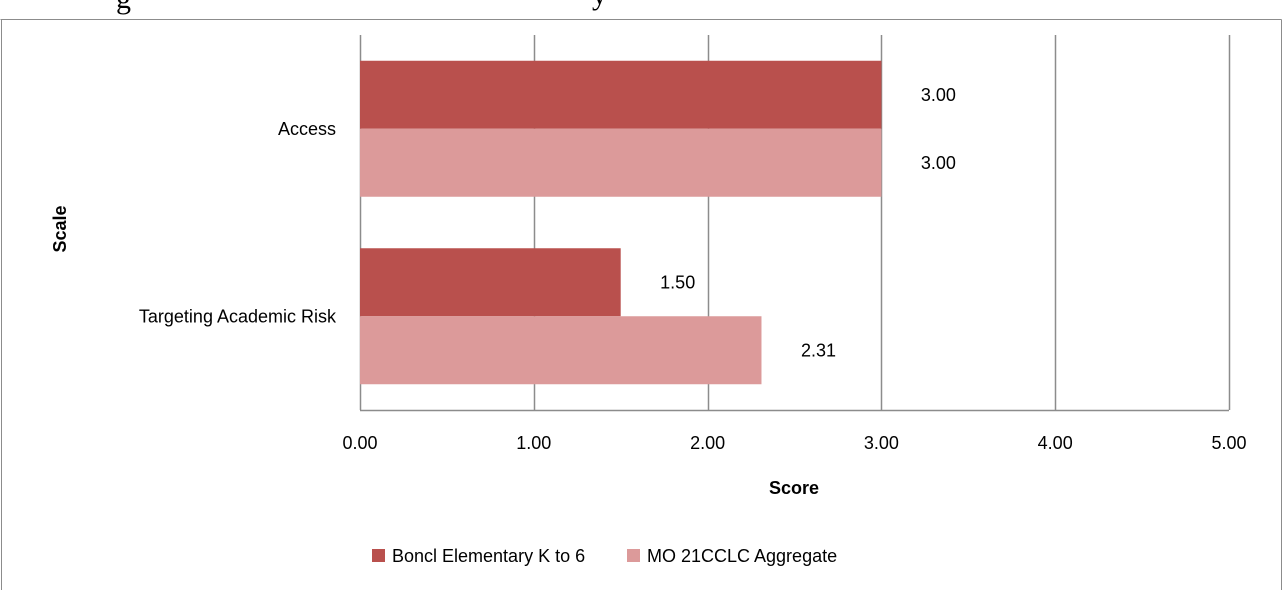 This screenshot has width=1282, height=590. I want to click on legend-label: MO 21CCLC Aggregate, so click(742, 556).